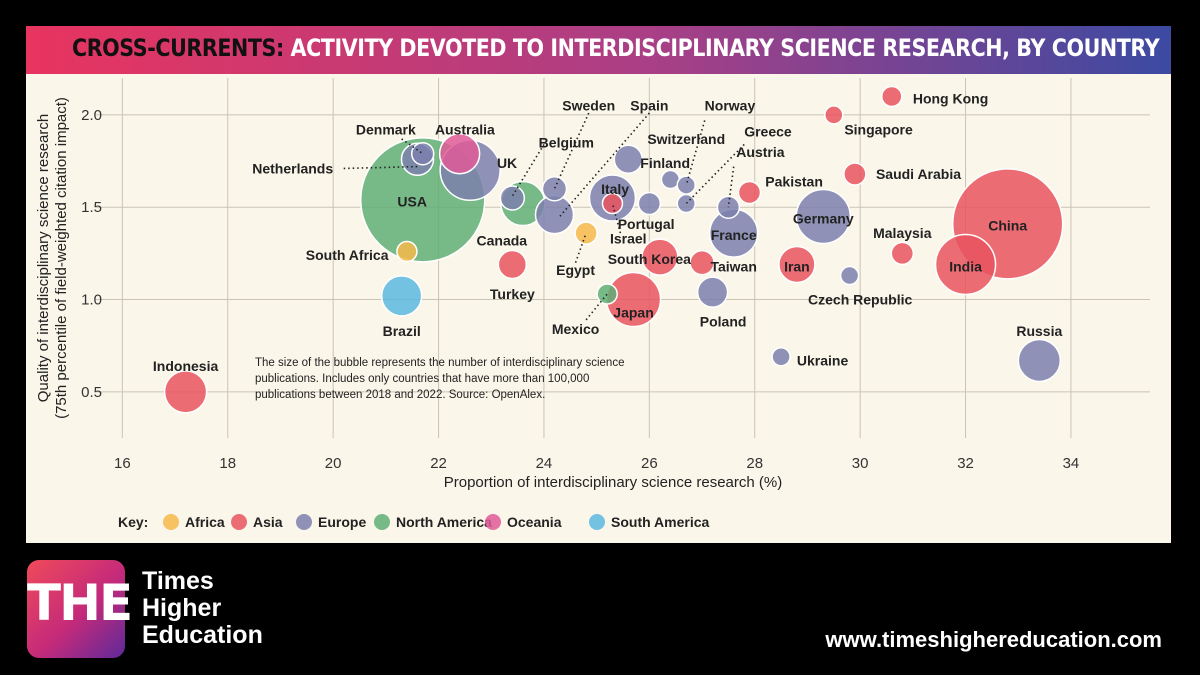  Describe the element at coordinates (615, 189) in the screenshot. I see `label-italy: Italy` at that location.